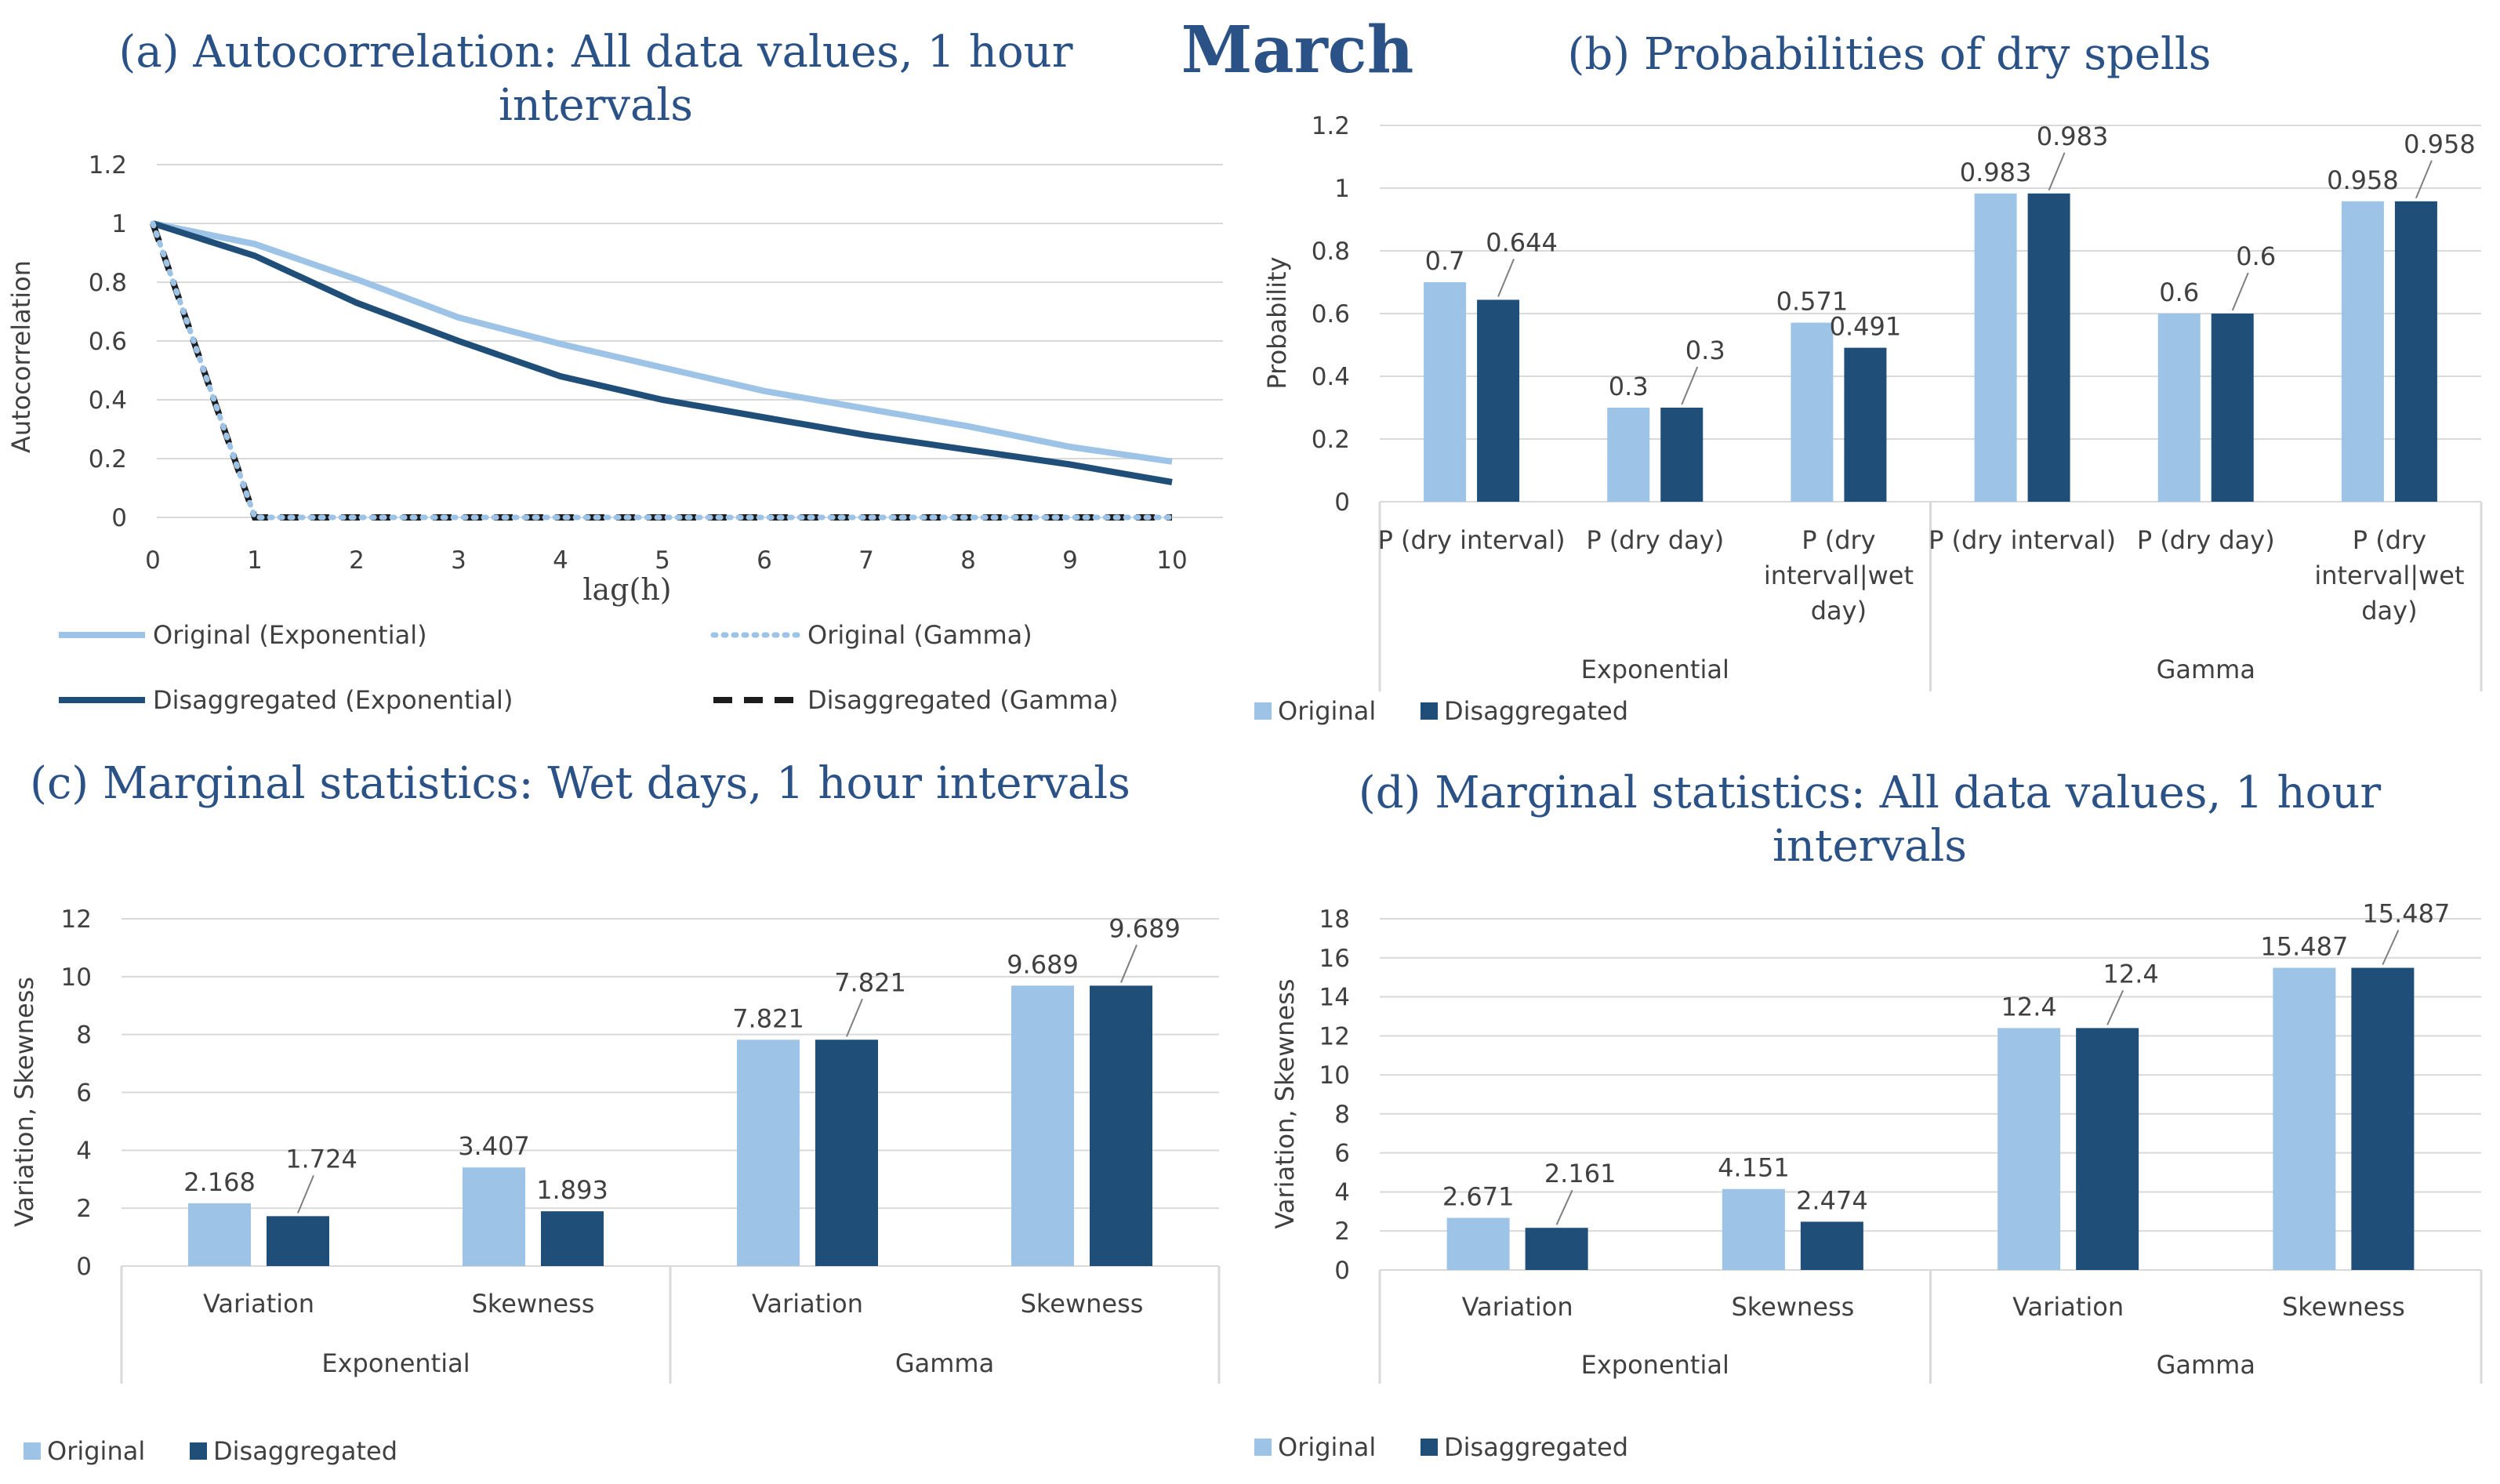 The height and width of the screenshot is (1484, 2500). What do you see at coordinates (662, 560) in the screenshot?
I see `chart-a-x-tick-label: 5` at bounding box center [662, 560].